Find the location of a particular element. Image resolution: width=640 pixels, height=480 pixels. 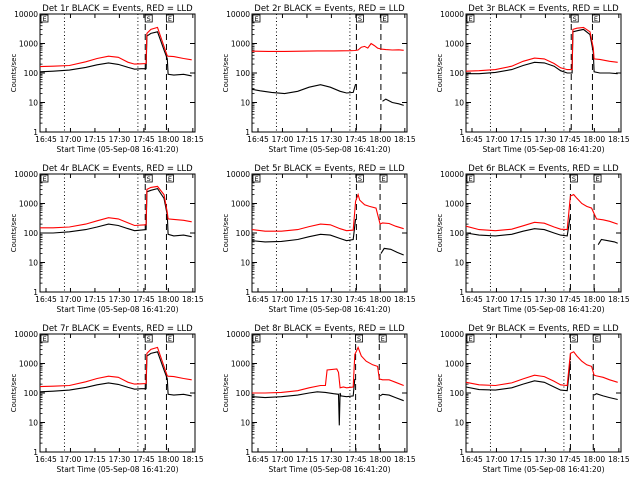

panel-title: Det 3r BLACK = Events, RED = LLD is located at coordinates (543, 9).